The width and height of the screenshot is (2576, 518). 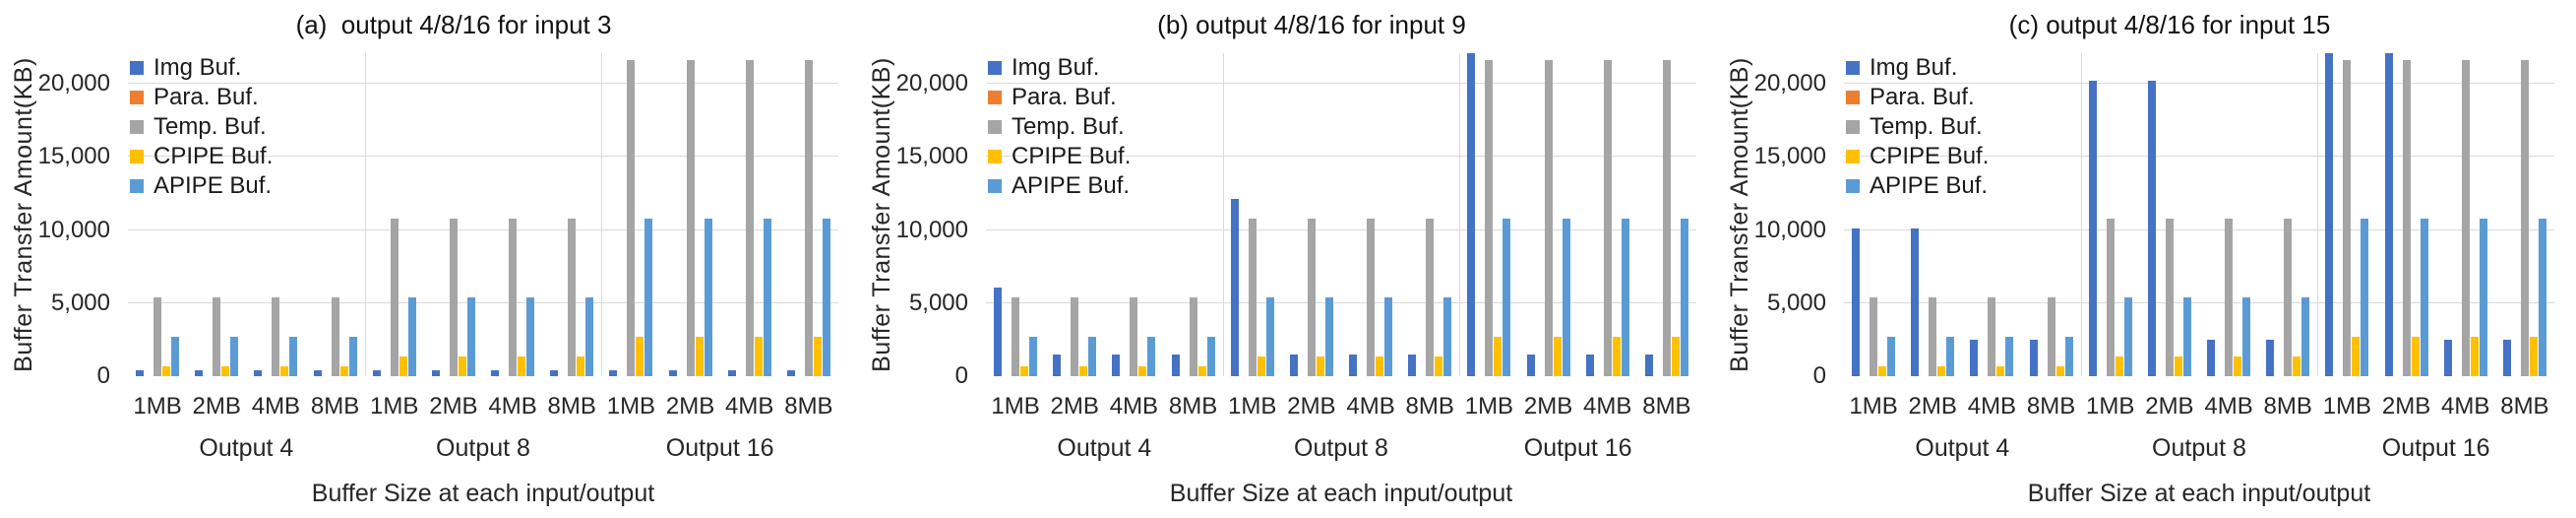 What do you see at coordinates (1917, 186) in the screenshot?
I see `legend-item: APIPE Buf.` at bounding box center [1917, 186].